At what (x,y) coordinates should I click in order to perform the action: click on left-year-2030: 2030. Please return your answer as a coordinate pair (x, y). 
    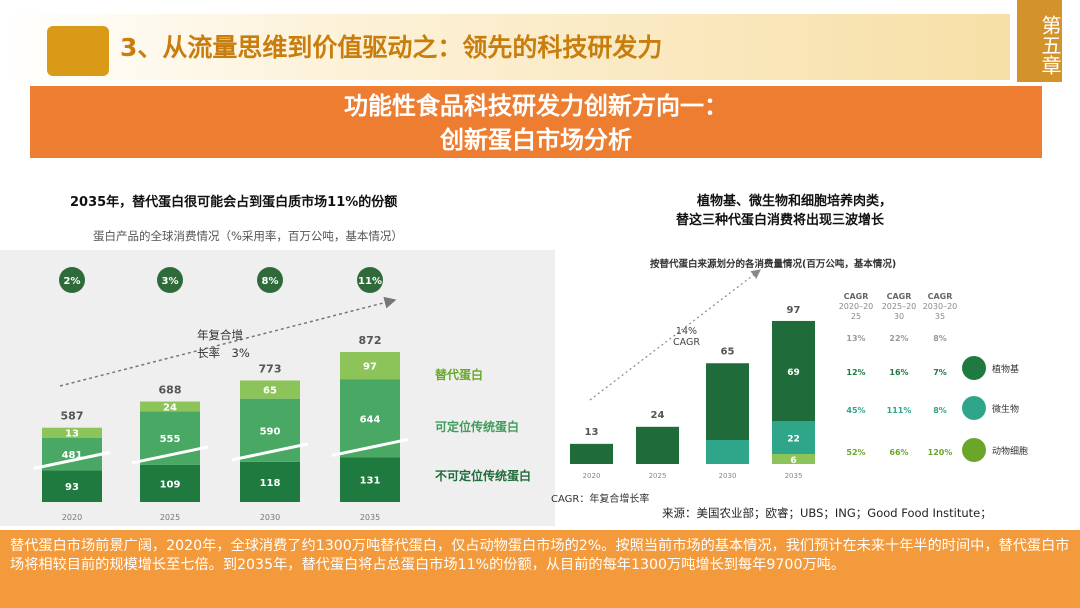
    Looking at the image, I should click on (270, 517).